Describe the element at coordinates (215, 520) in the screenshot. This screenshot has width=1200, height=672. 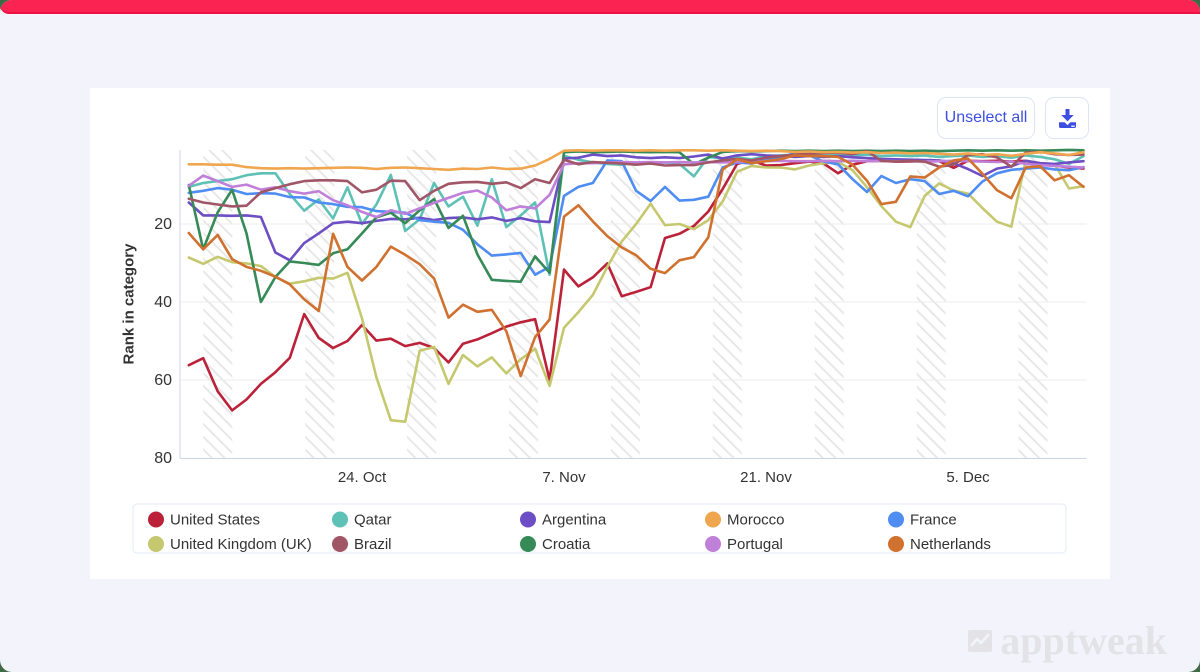
I see `svg-text: United States` at that location.